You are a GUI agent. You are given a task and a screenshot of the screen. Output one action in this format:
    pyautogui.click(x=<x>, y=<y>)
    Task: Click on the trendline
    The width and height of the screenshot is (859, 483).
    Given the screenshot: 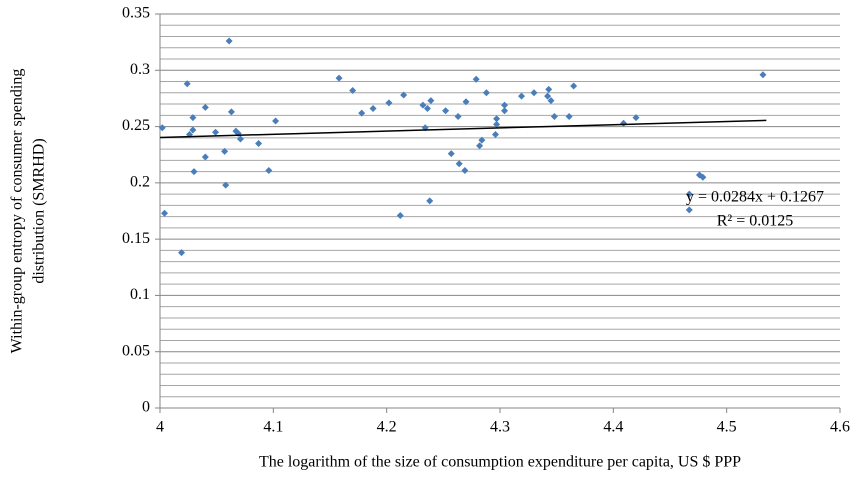 What is the action you would take?
    pyautogui.click(x=463, y=129)
    